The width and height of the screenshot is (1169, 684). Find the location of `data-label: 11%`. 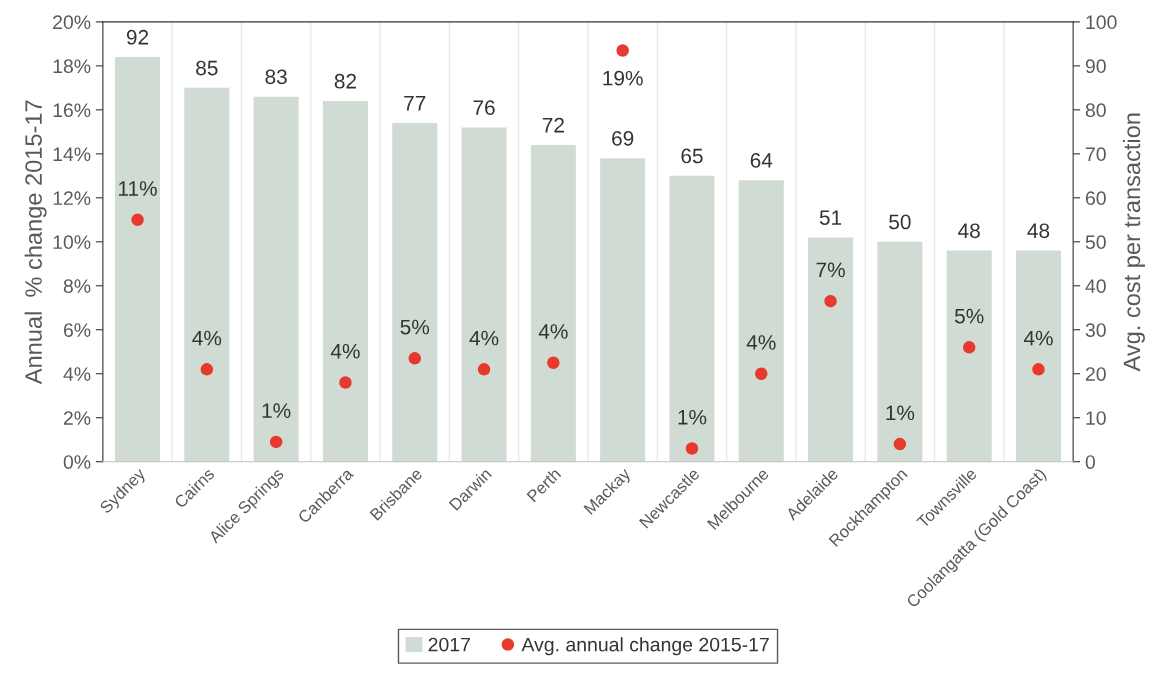

data-label: 11% is located at coordinates (138, 188).